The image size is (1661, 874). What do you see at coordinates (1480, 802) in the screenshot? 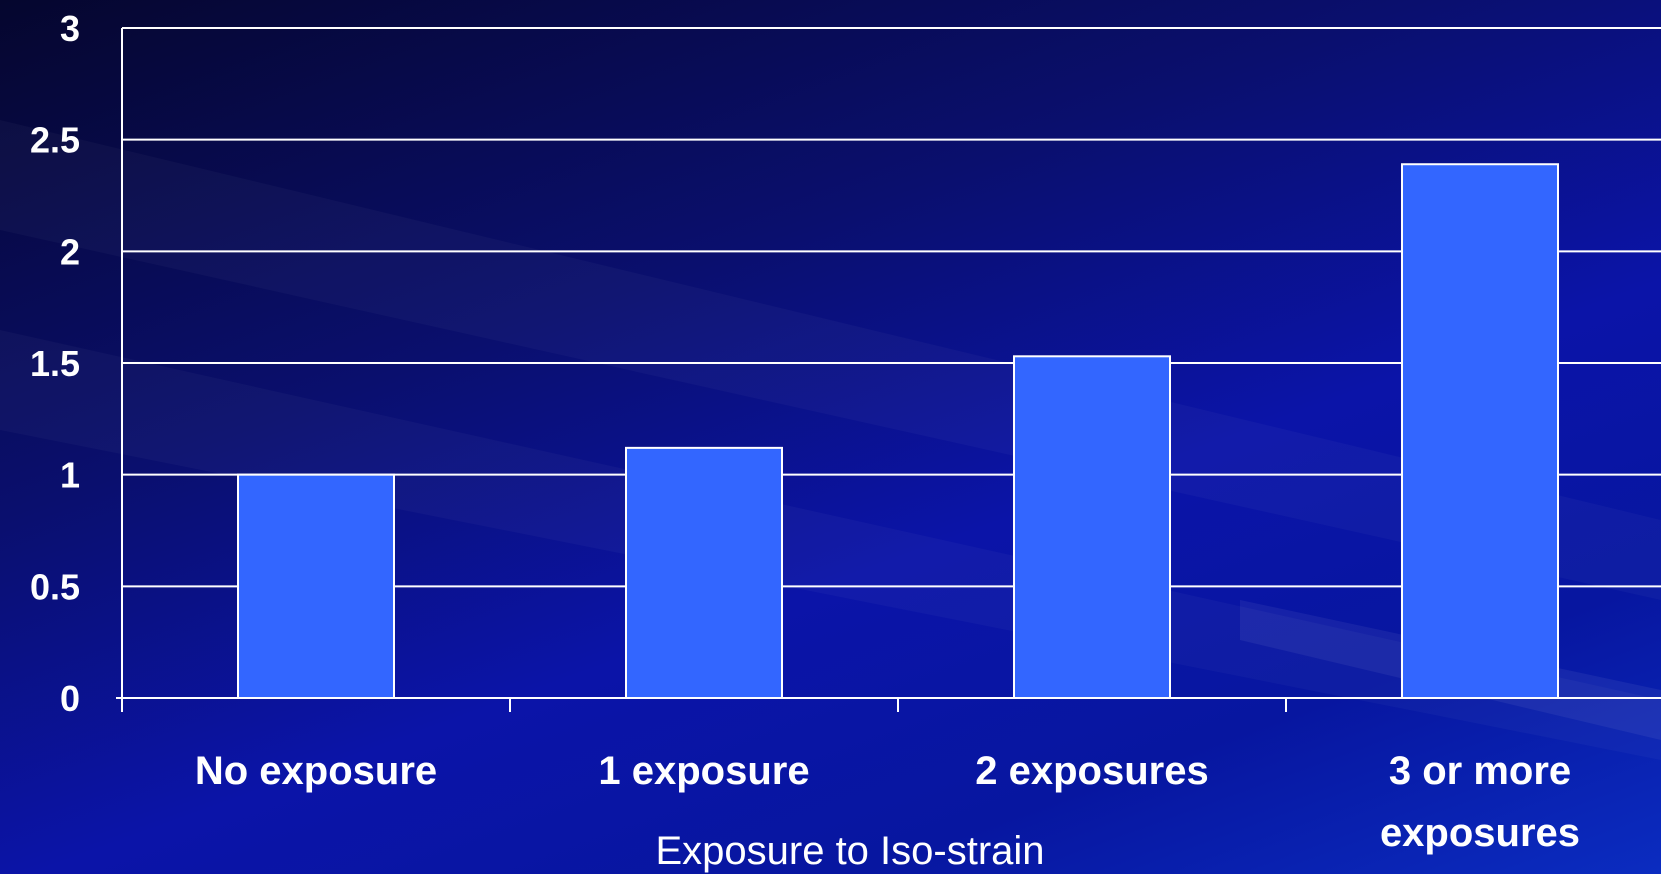
I see `x-category-label: 3 or more exposures` at bounding box center [1480, 802].